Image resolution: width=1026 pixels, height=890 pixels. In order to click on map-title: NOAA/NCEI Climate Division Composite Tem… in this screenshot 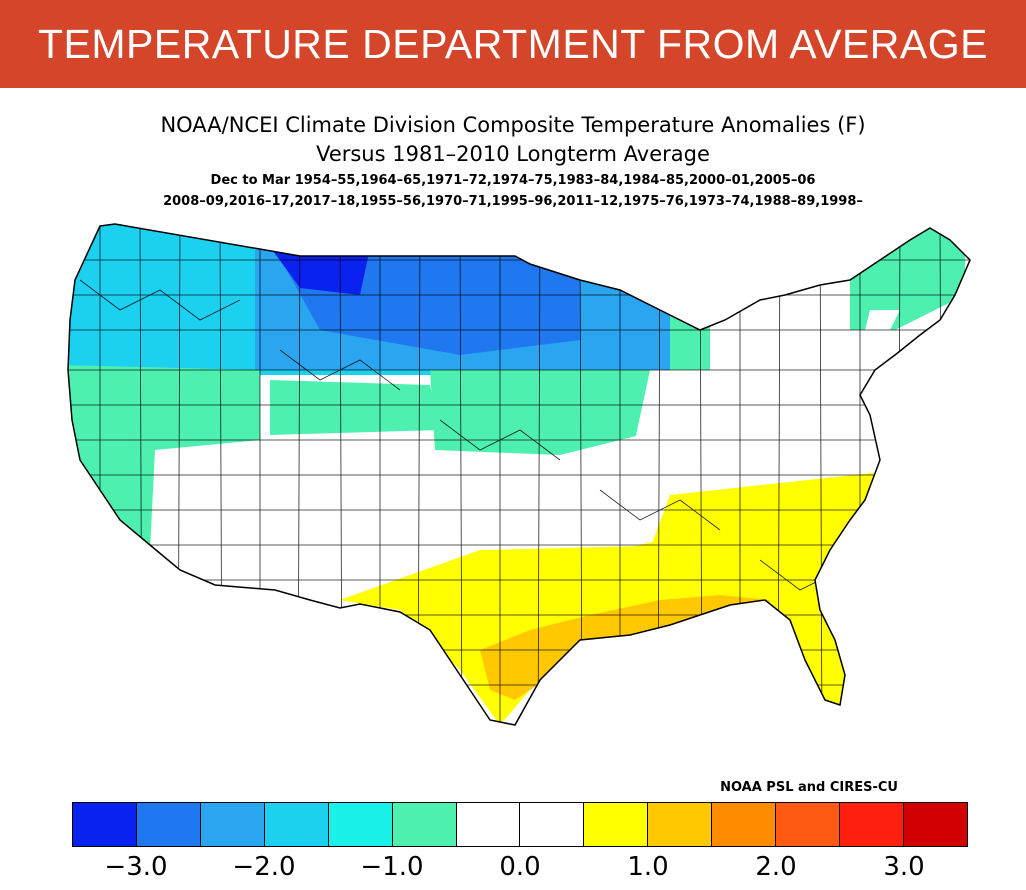, I will do `click(513, 125)`.